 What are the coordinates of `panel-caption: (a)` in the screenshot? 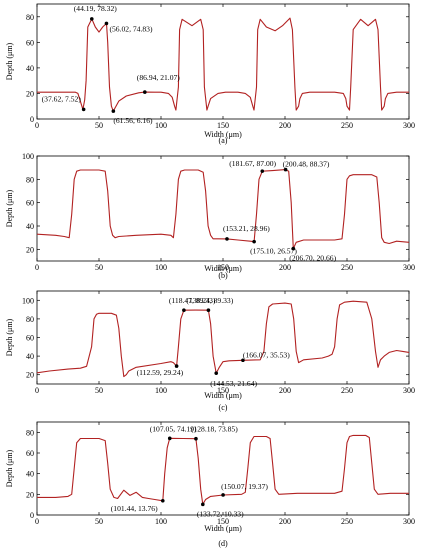 It's located at (223, 140).